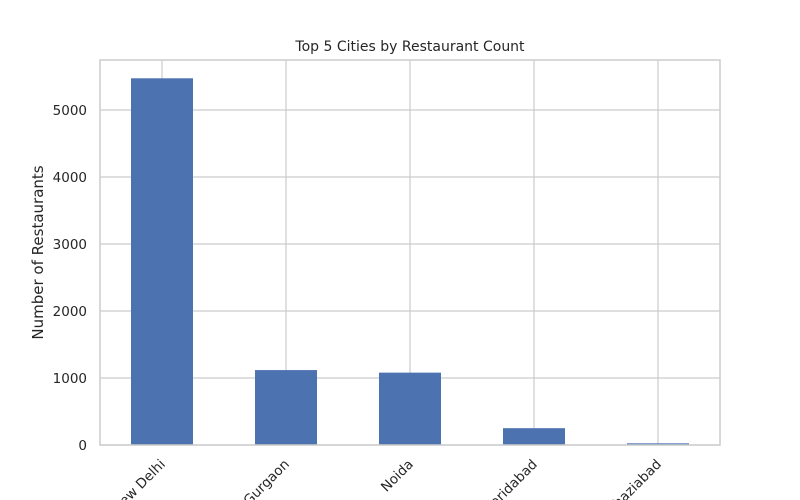  What do you see at coordinates (70, 178) in the screenshot?
I see `y-tick-label: 4000` at bounding box center [70, 178].